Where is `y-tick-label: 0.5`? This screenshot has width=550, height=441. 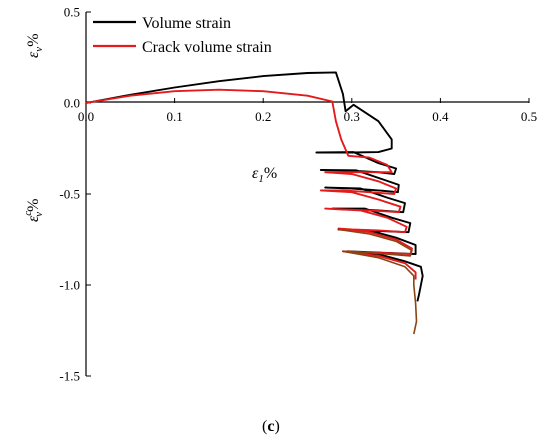
y-tick-label: 0.5 is located at coordinates (72, 12).